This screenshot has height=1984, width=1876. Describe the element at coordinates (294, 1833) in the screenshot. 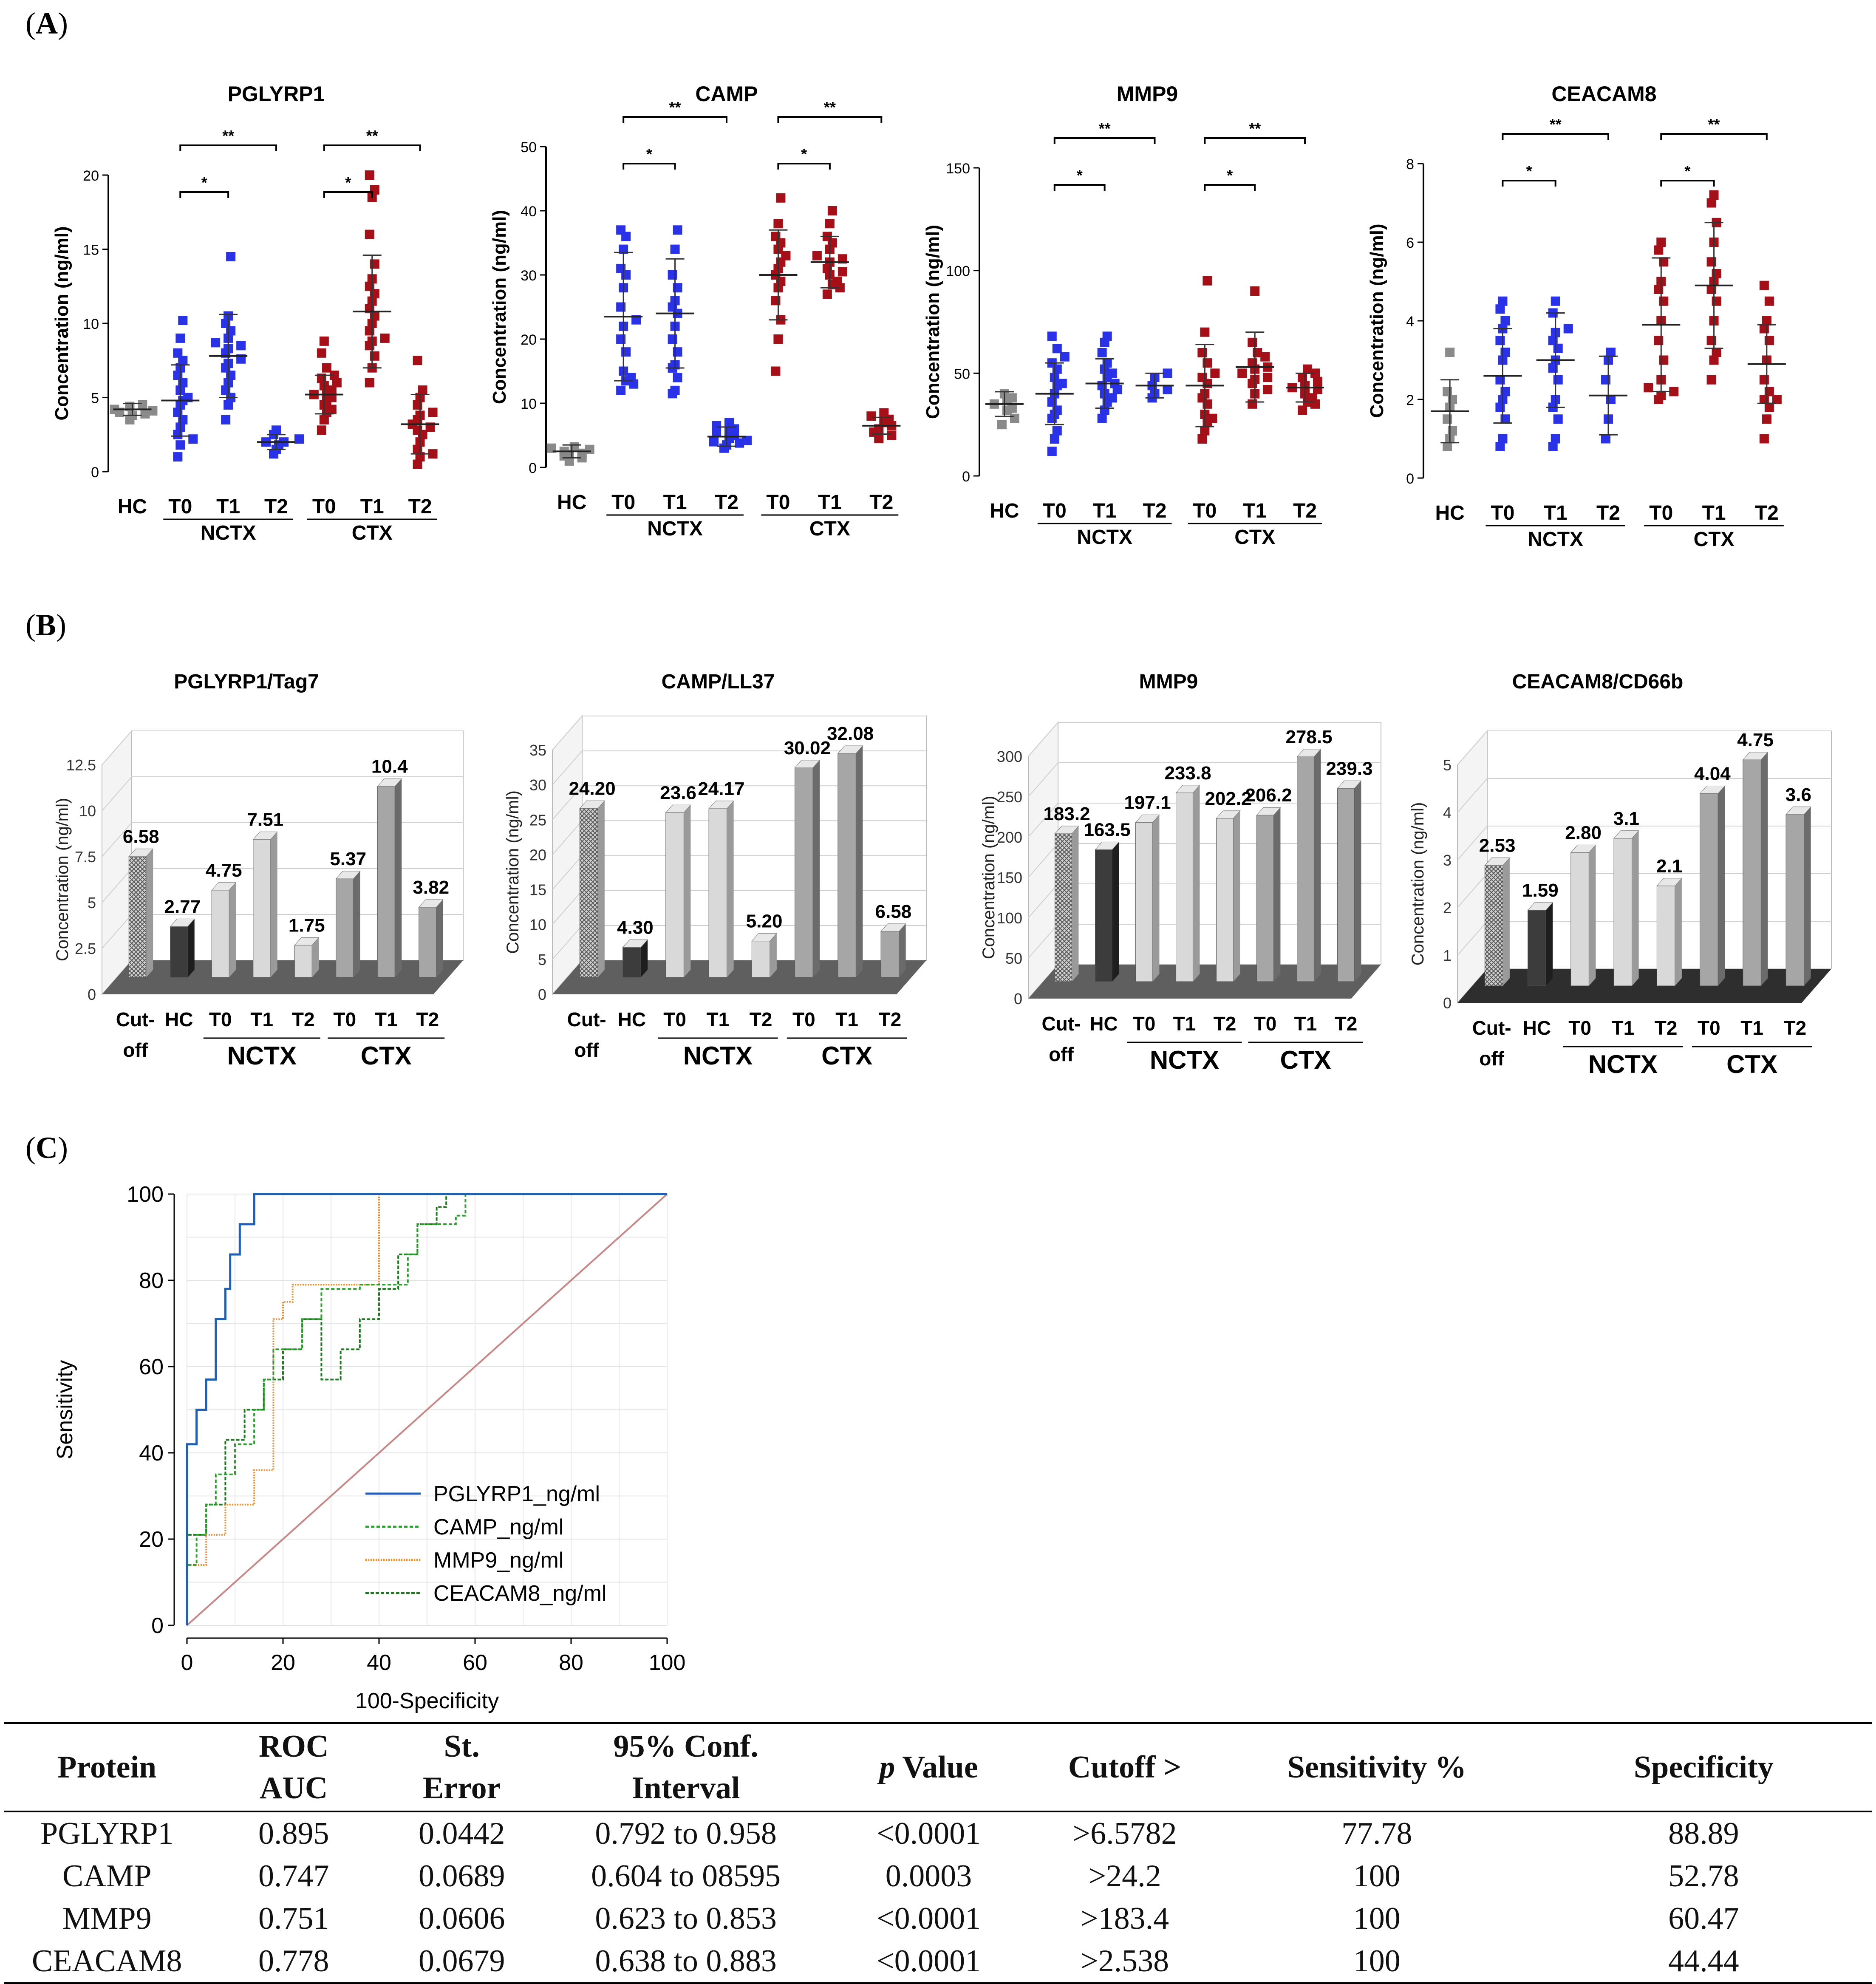

I see `cell-auc: 0.895` at that location.